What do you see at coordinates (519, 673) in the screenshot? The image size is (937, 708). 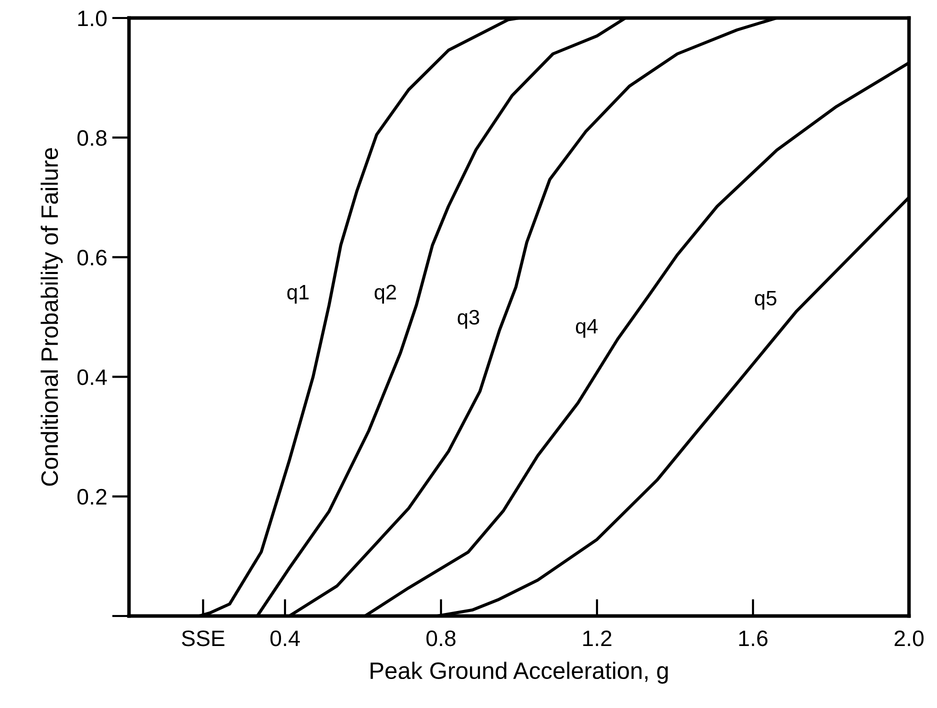 I see `x-axis-title: Peak Ground Acceleration, g` at bounding box center [519, 673].